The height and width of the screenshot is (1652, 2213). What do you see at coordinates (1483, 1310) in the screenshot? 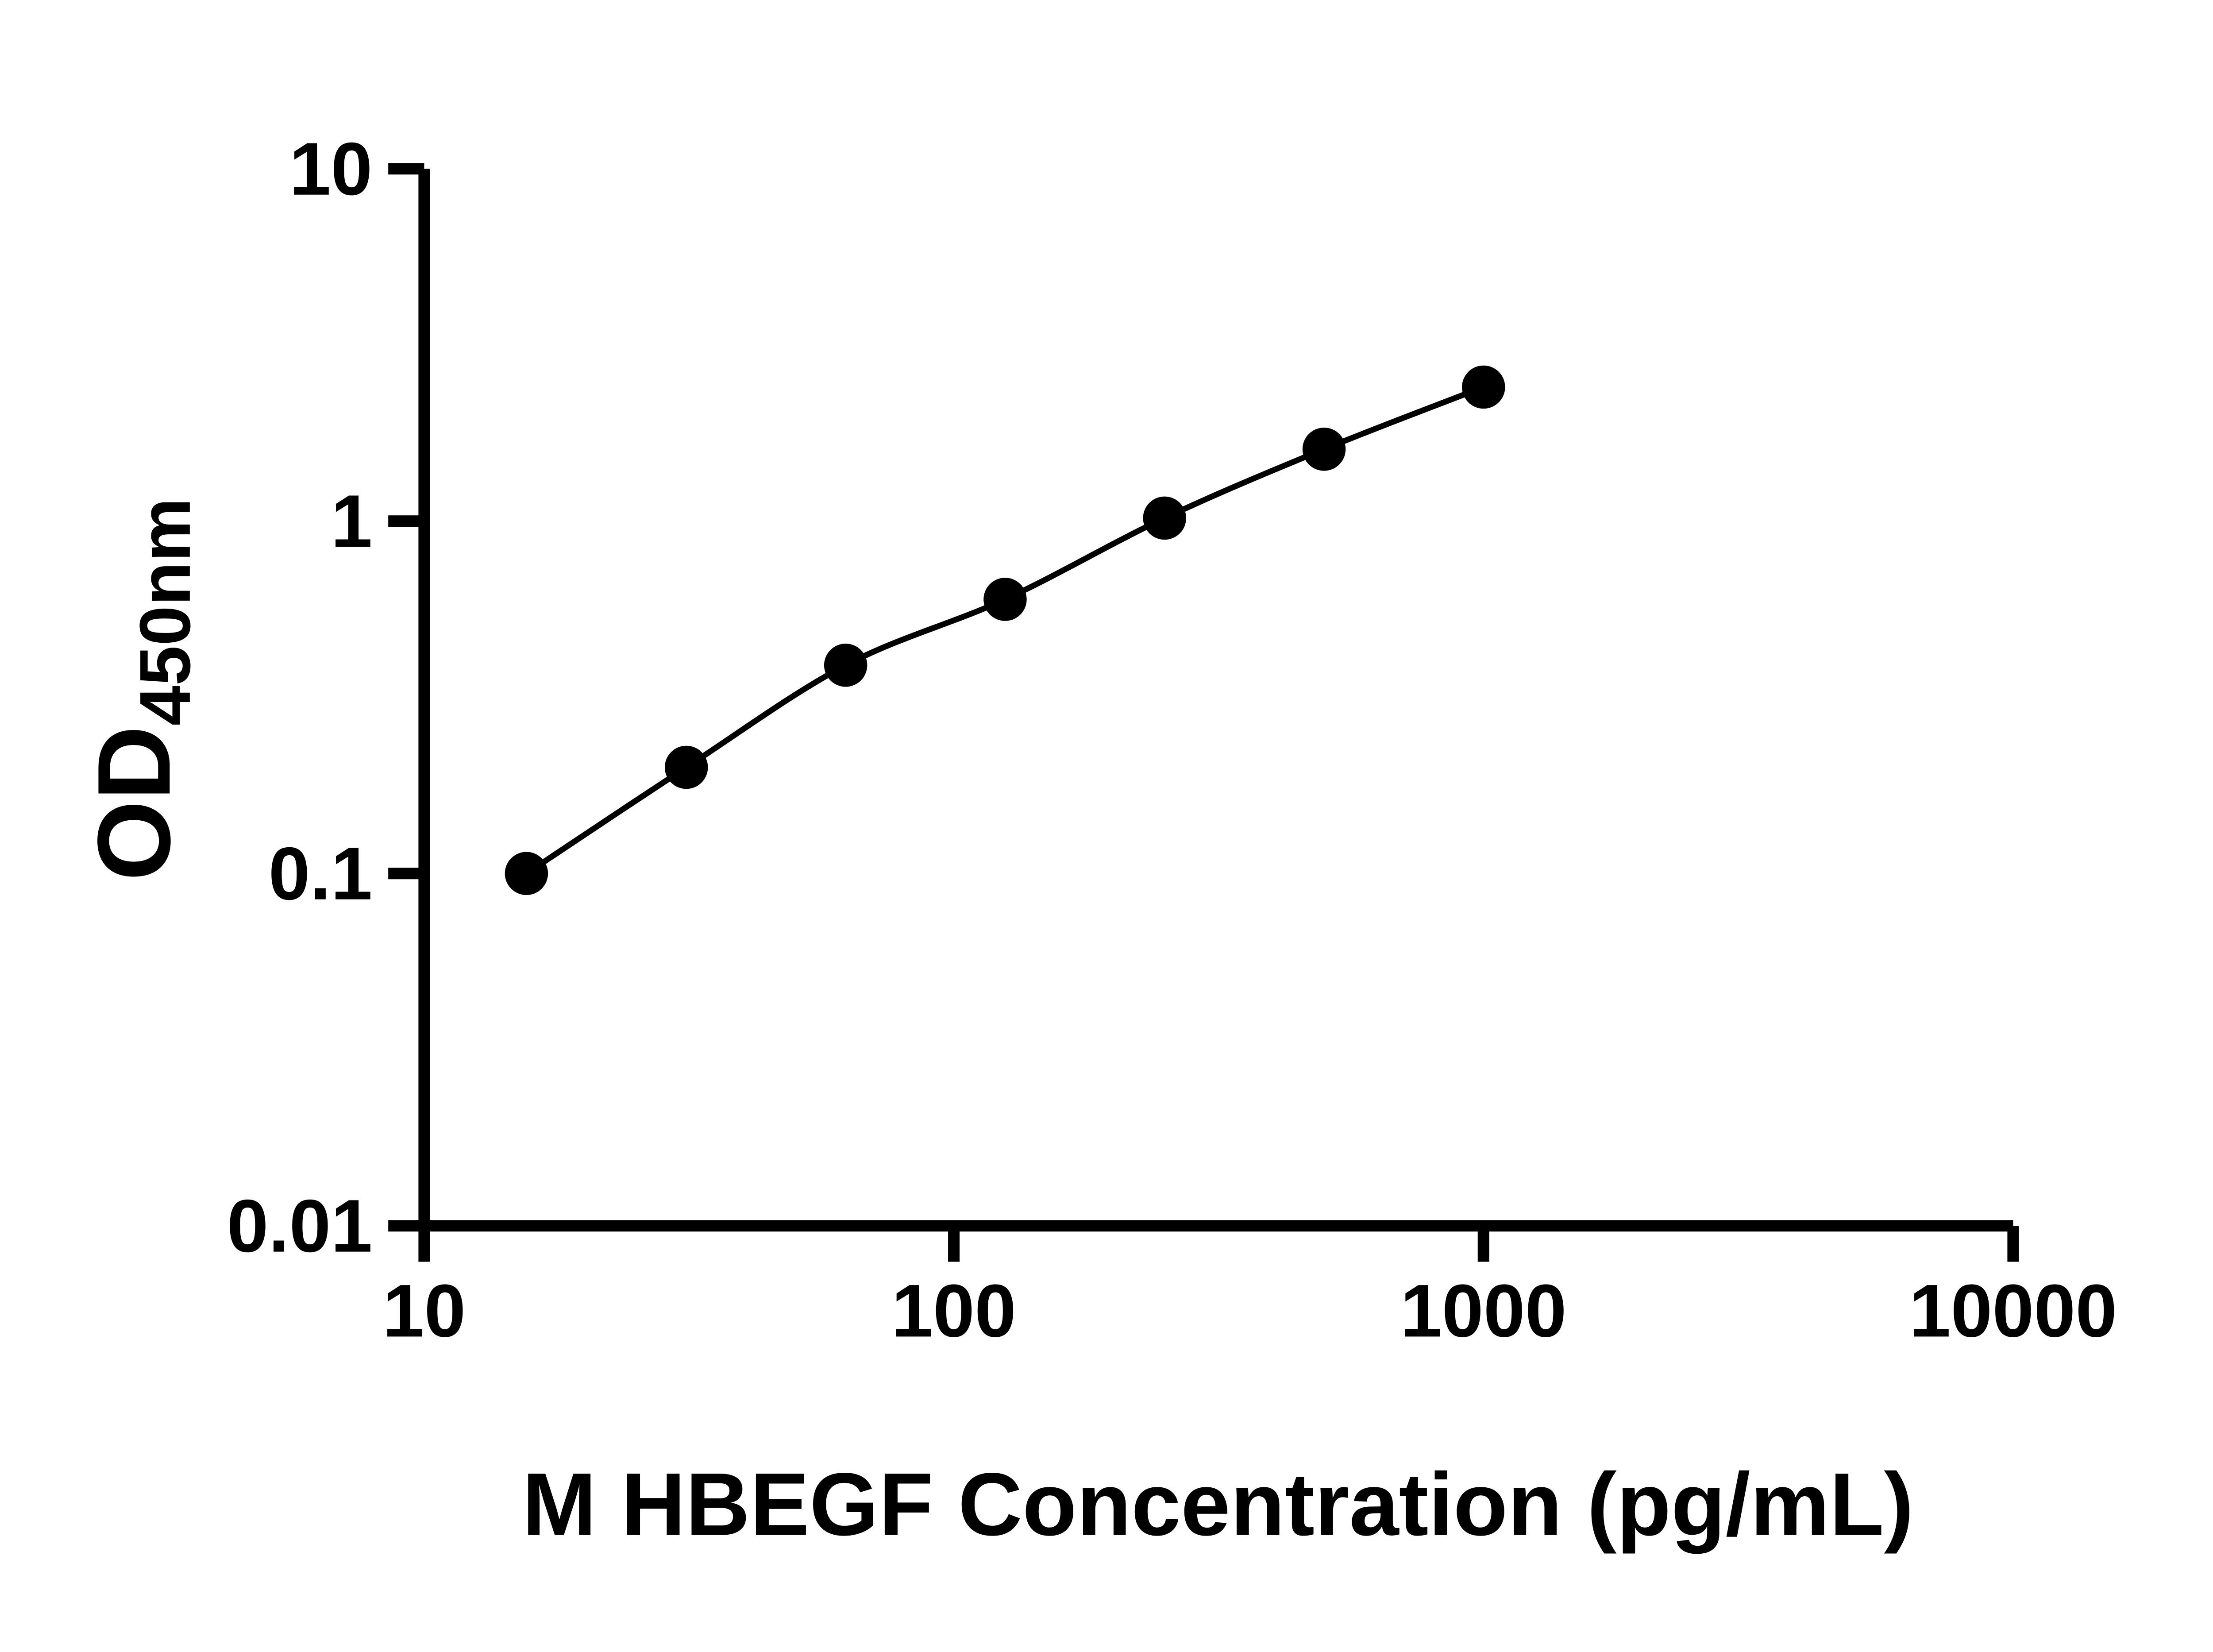
I see `x-axis-tick-label: 1000` at bounding box center [1483, 1310].